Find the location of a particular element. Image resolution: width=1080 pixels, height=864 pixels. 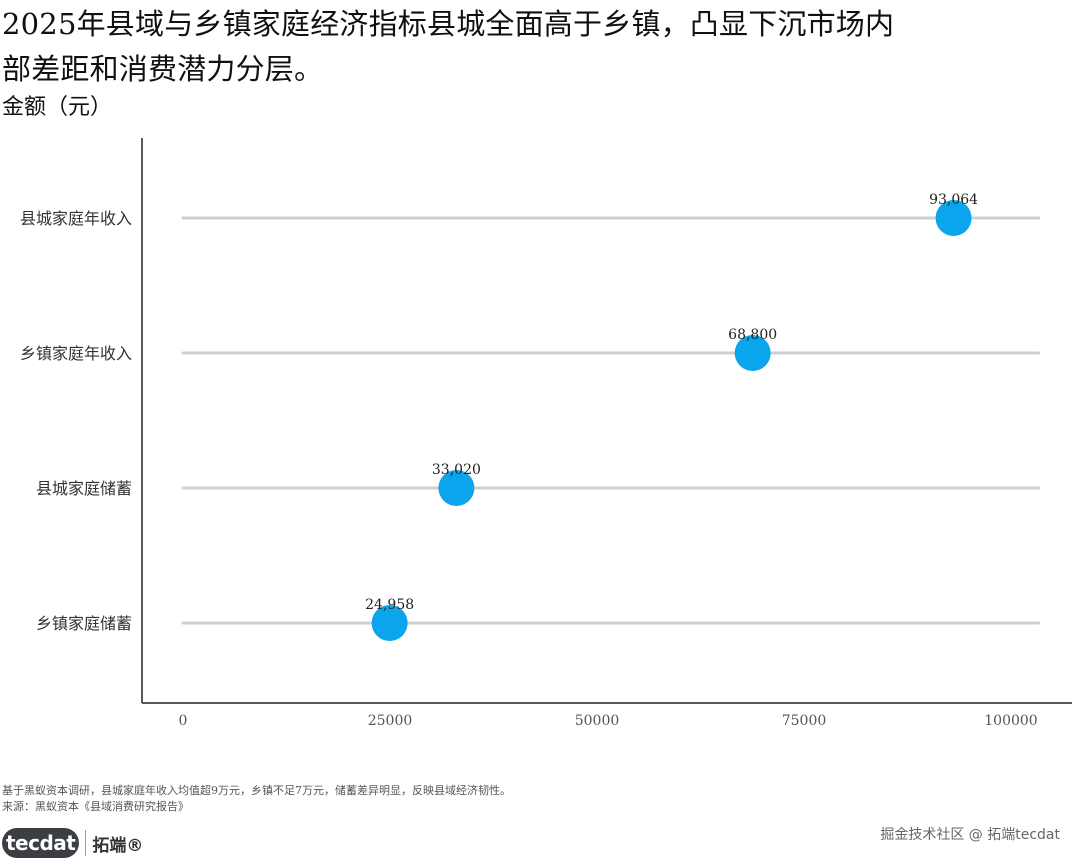

source-note: 来源：黑蚁资本《县域消费研究报告》 is located at coordinates (95, 806).